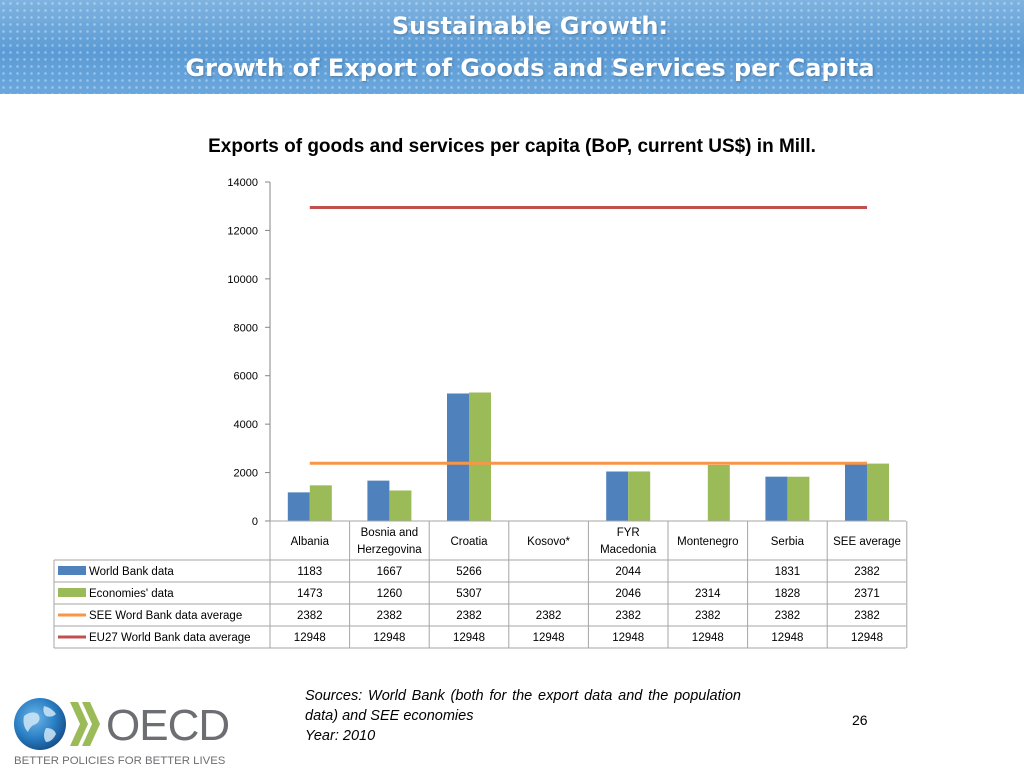  I want to click on legend-label: Economies' data, so click(131, 594).